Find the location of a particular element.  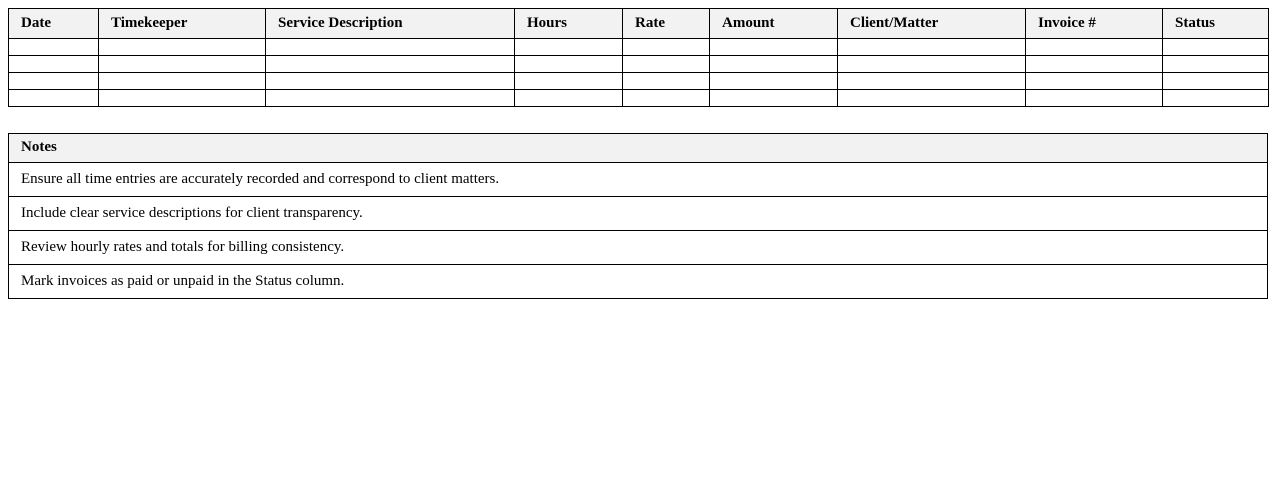

column-header-rate: Rate is located at coordinates (666, 23).